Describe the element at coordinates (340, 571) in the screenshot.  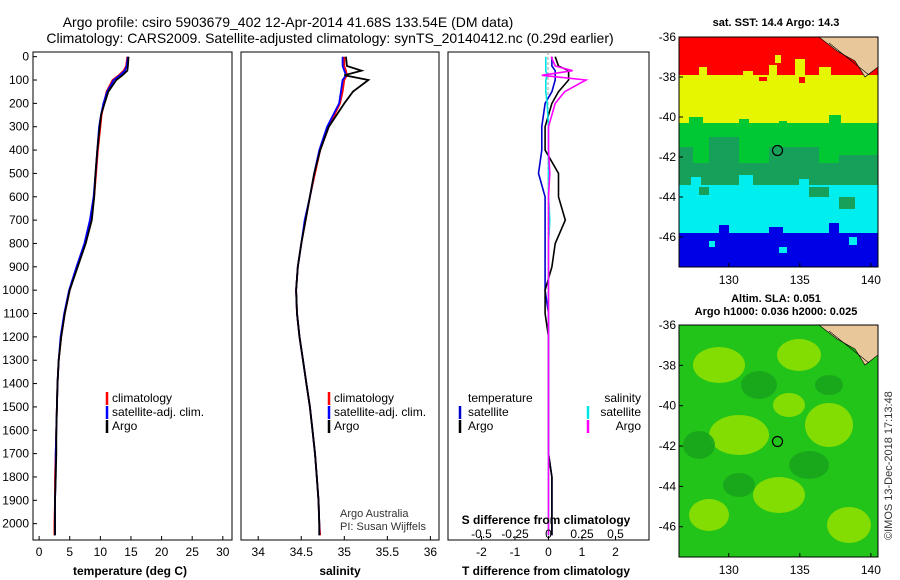
I see `salinity-axis-label: salinity` at that location.